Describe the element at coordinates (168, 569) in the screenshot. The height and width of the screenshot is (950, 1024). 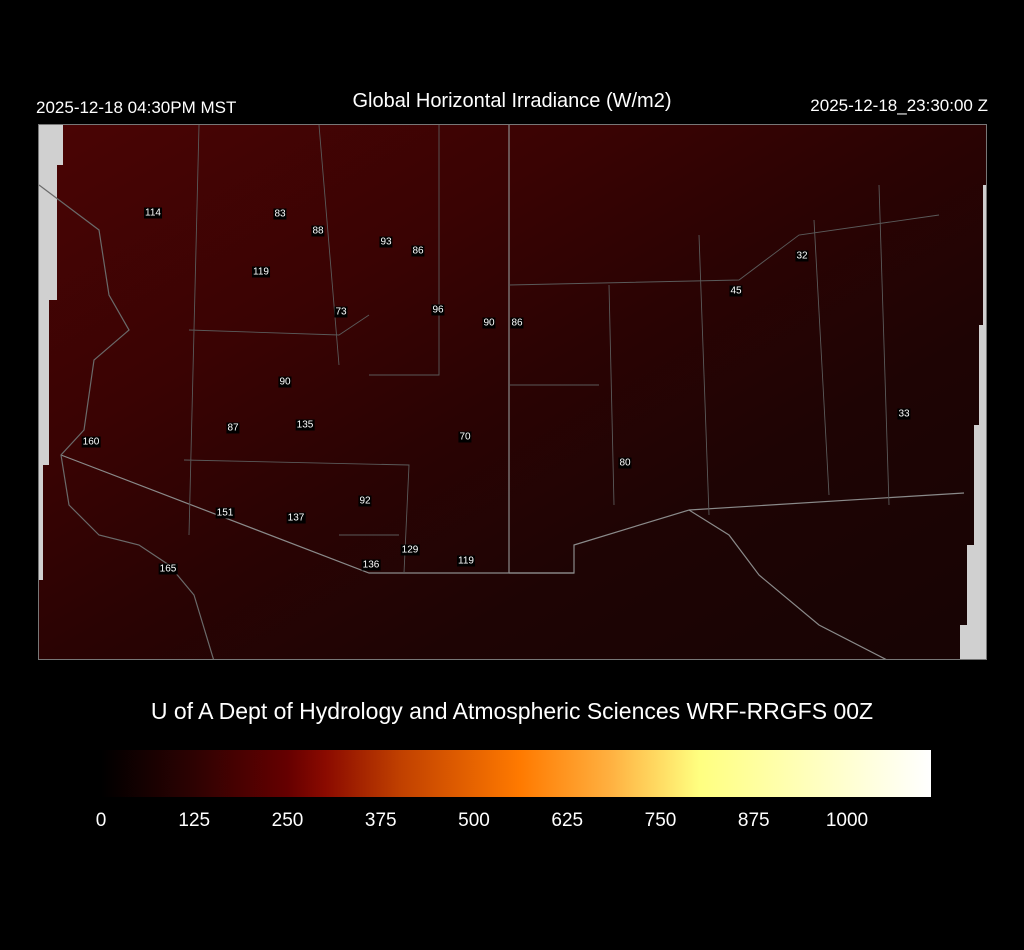
I see `station-value: 165` at that location.